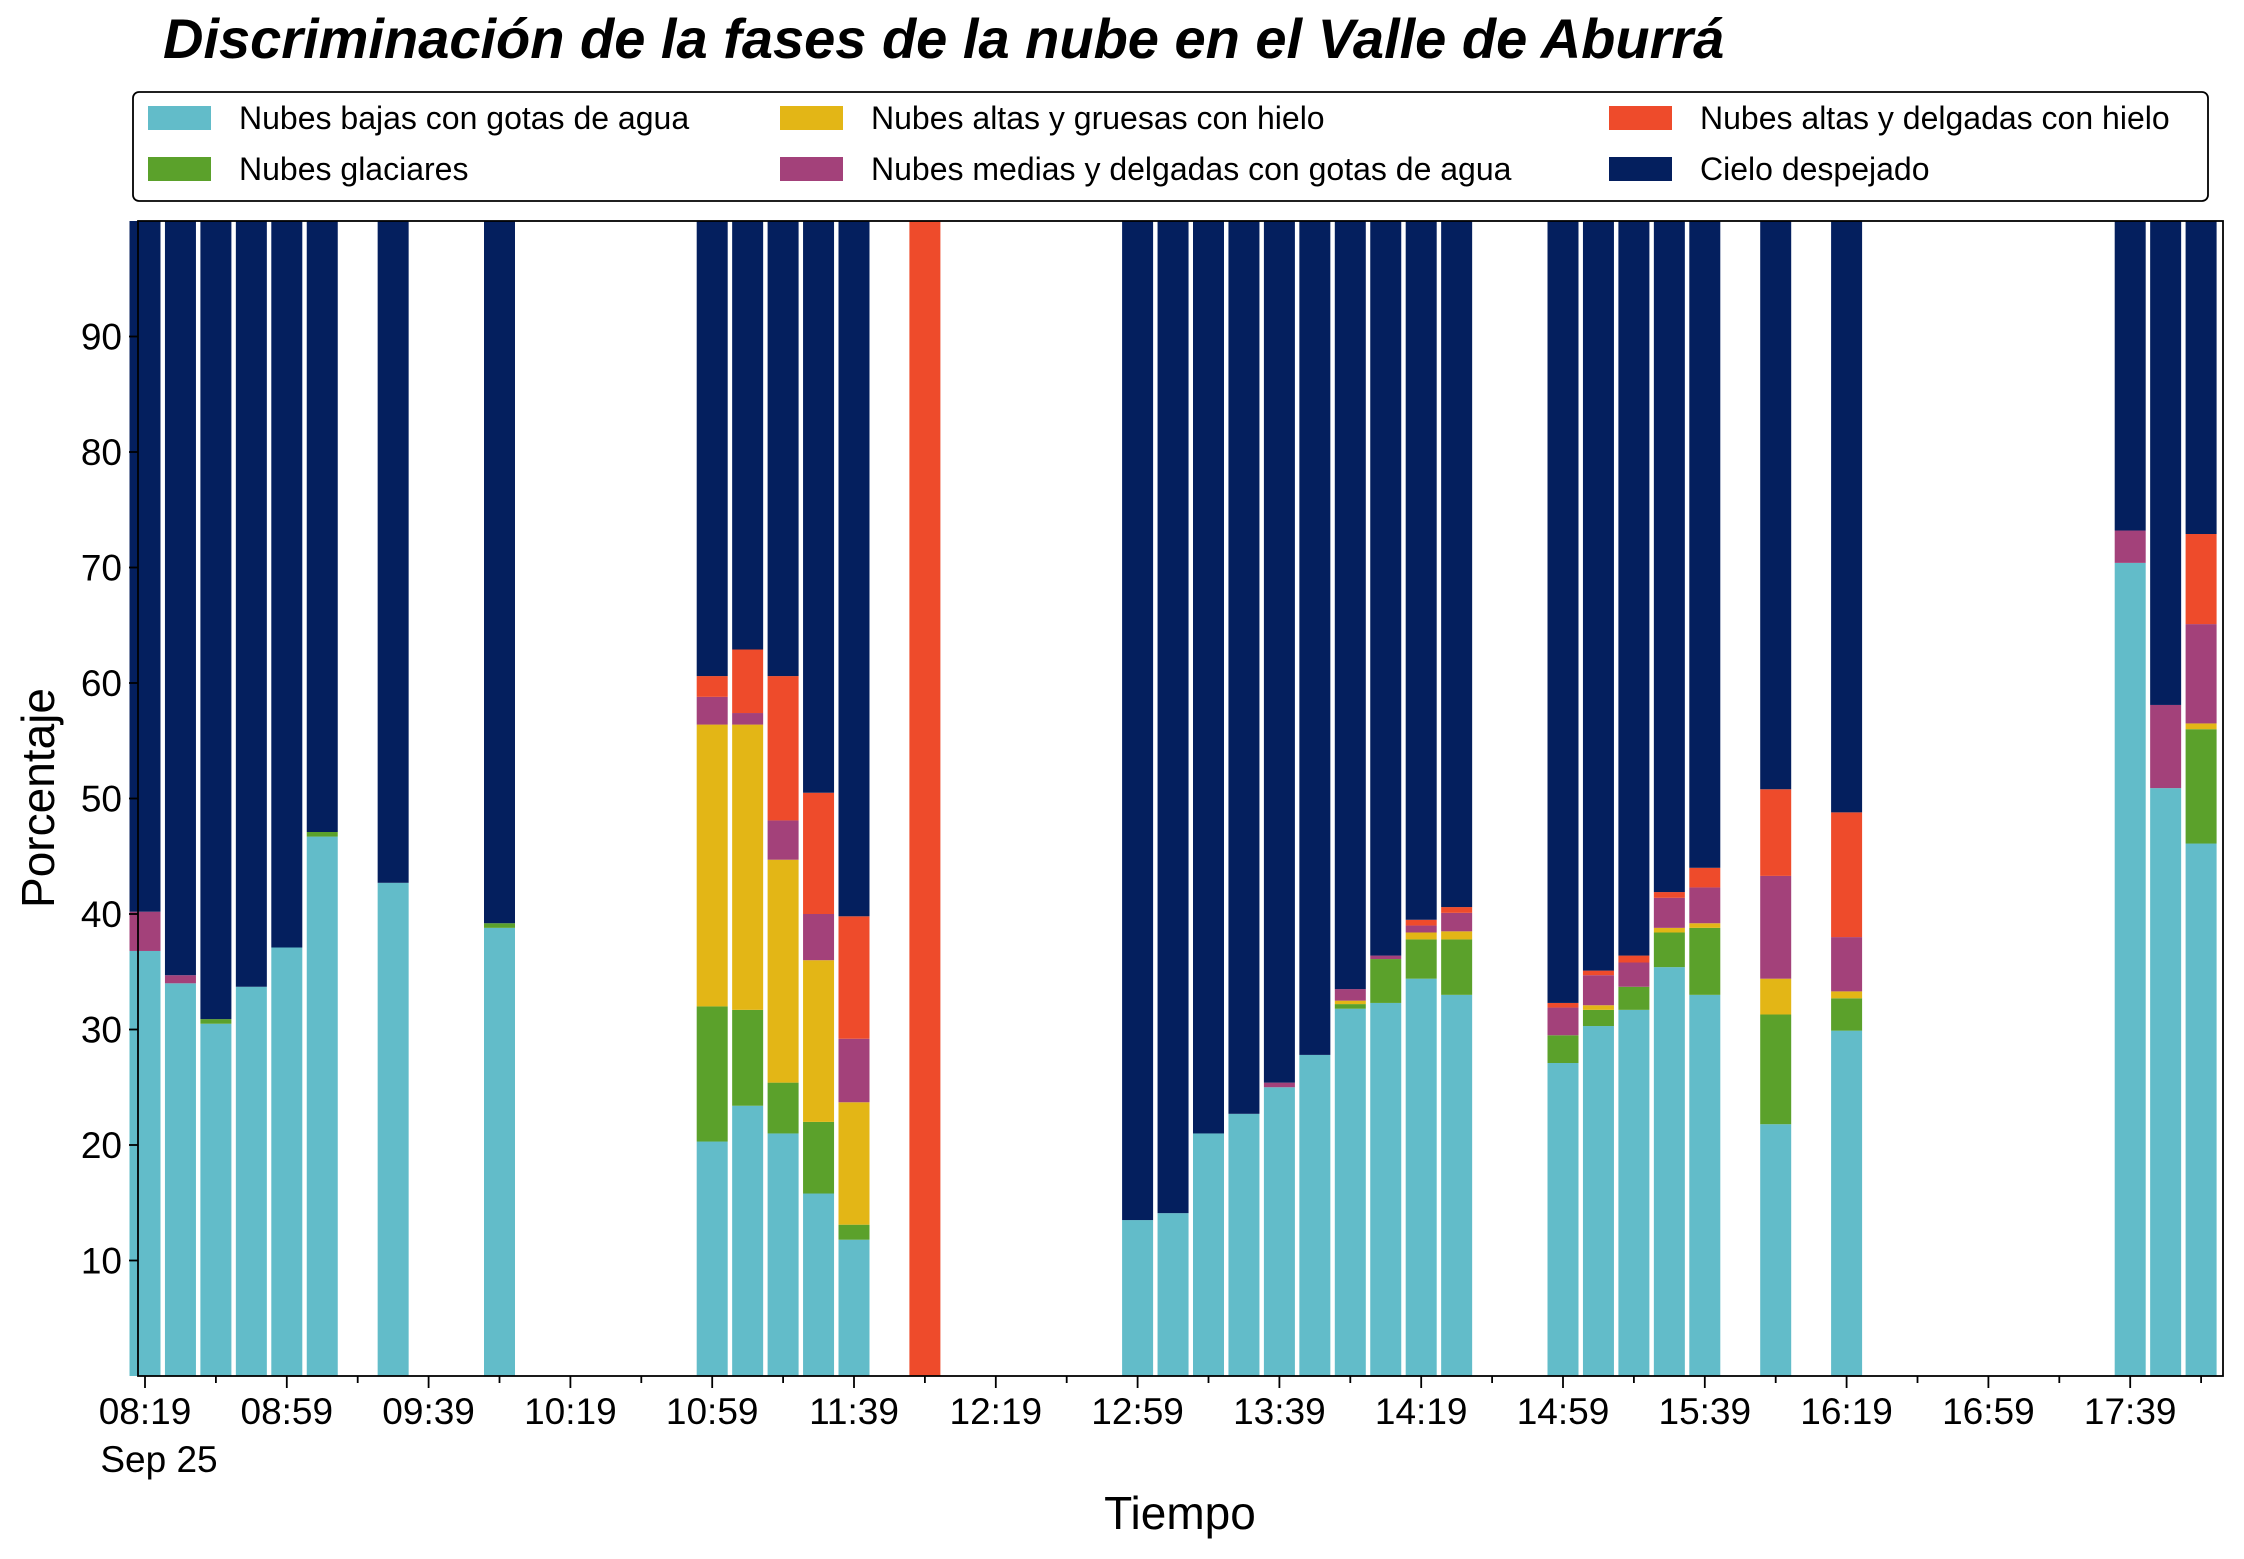 Image resolution: width=2244 pixels, height=1559 pixels. I want to click on x-tick-label: 14:19, so click(1421, 1411).